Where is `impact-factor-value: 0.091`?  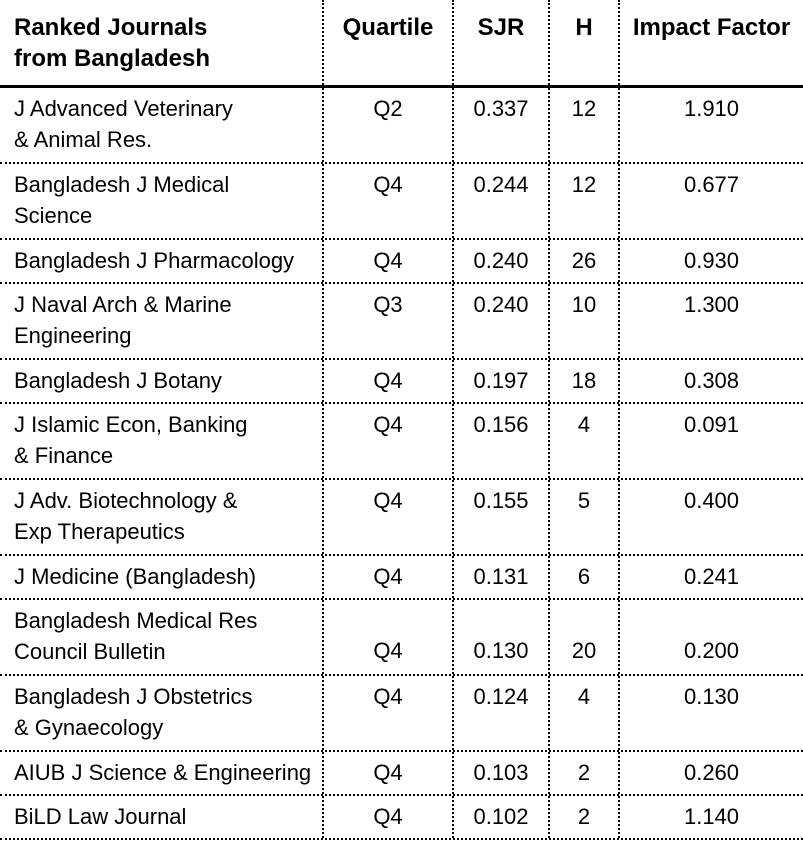 impact-factor-value: 0.091 is located at coordinates (710, 441).